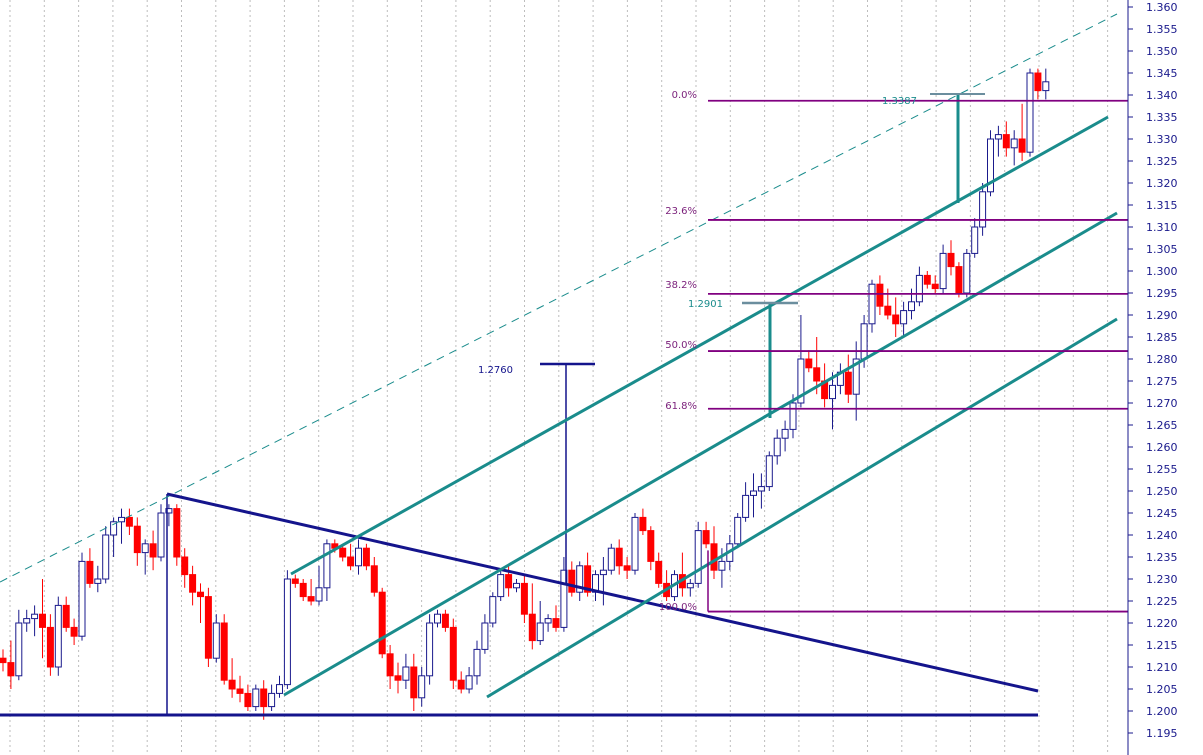  What do you see at coordinates (1162, 425) in the screenshot?
I see `price-tick-label: 1.265` at bounding box center [1162, 425].